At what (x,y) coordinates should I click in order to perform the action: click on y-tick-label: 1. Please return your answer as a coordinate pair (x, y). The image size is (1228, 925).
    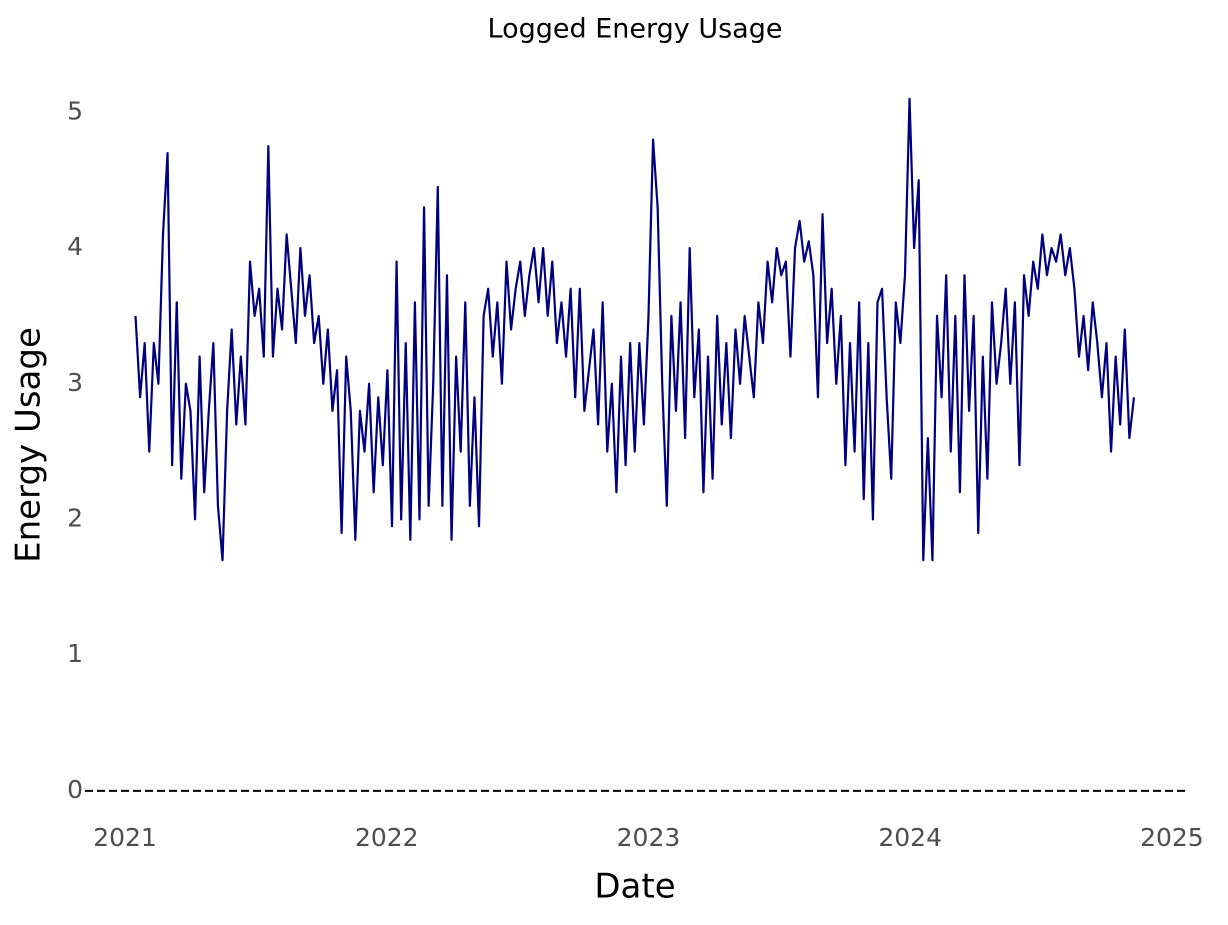
    Looking at the image, I should click on (75, 653).